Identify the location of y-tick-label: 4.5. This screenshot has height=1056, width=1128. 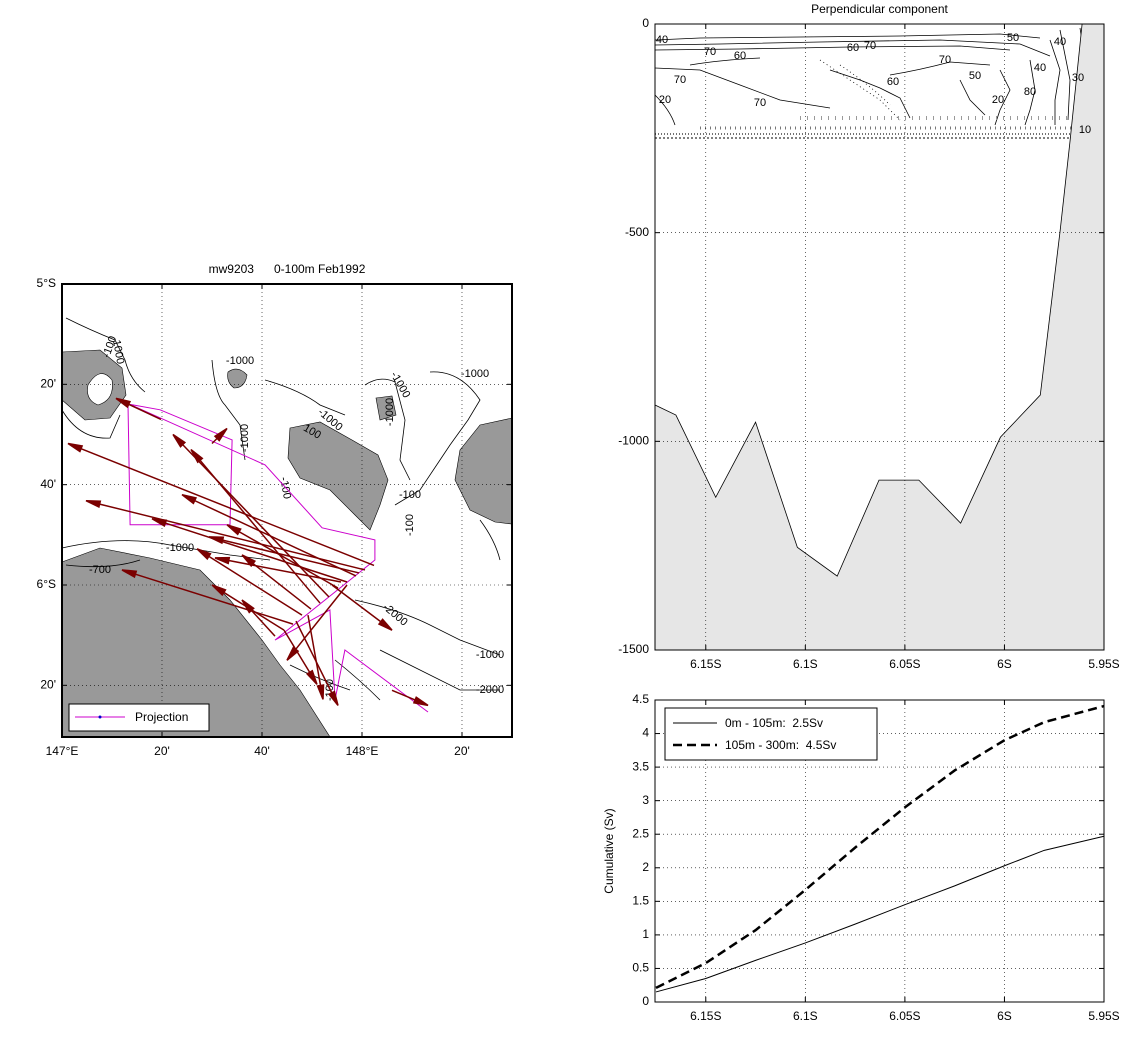
(640, 699).